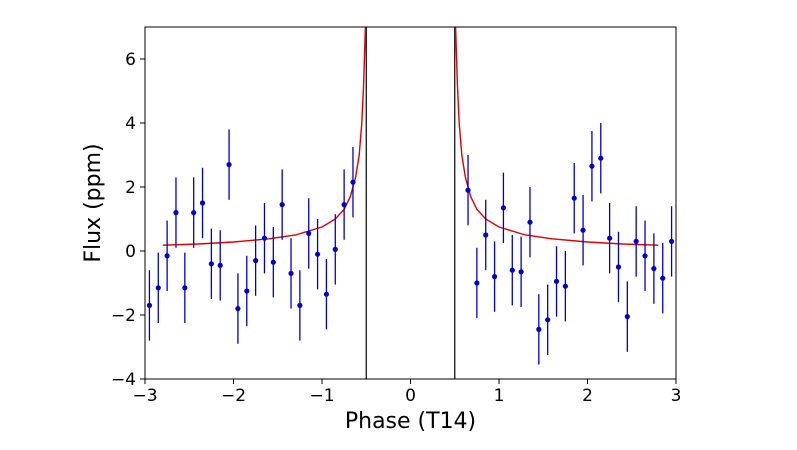 Image resolution: width=797 pixels, height=450 pixels. I want to click on y-axis-ticks: −4 −2 0 2 4 6, so click(128, 220).